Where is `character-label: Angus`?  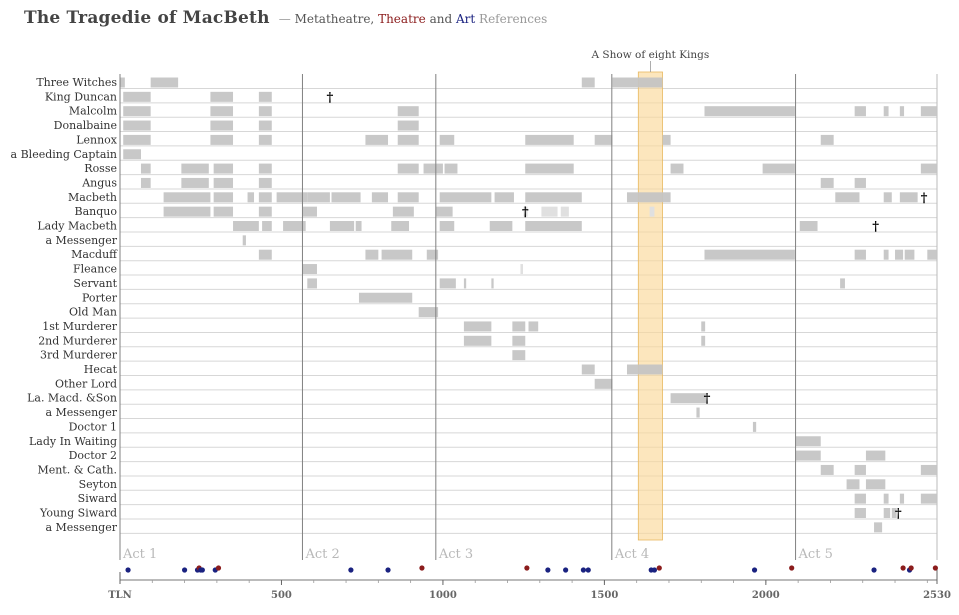
character-label: Angus is located at coordinates (99, 182).